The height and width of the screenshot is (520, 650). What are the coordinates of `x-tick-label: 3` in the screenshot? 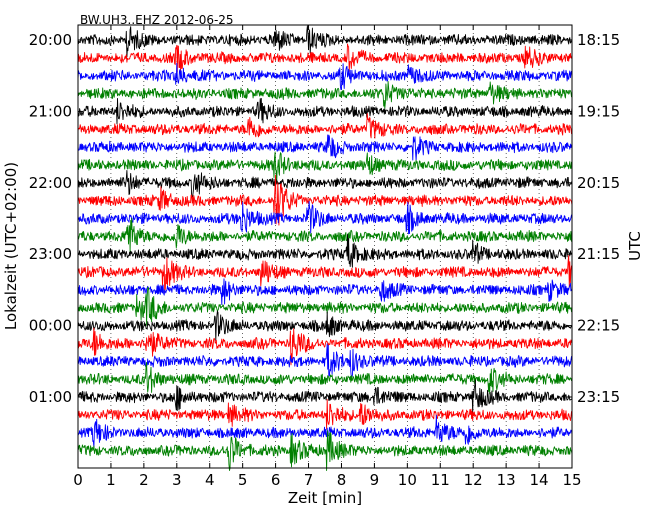 It's located at (177, 480).